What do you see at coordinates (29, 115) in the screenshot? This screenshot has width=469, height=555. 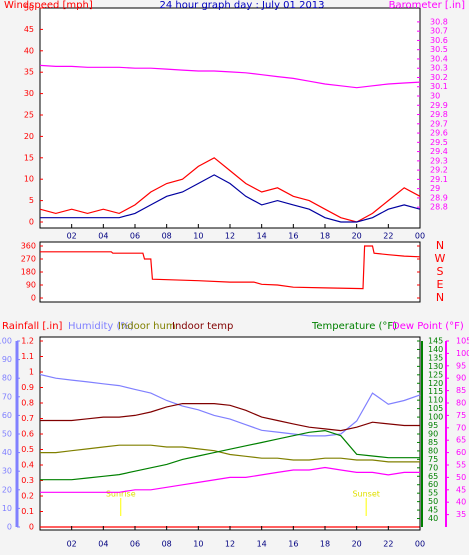 I see `y-tick-label: 25` at bounding box center [29, 115].